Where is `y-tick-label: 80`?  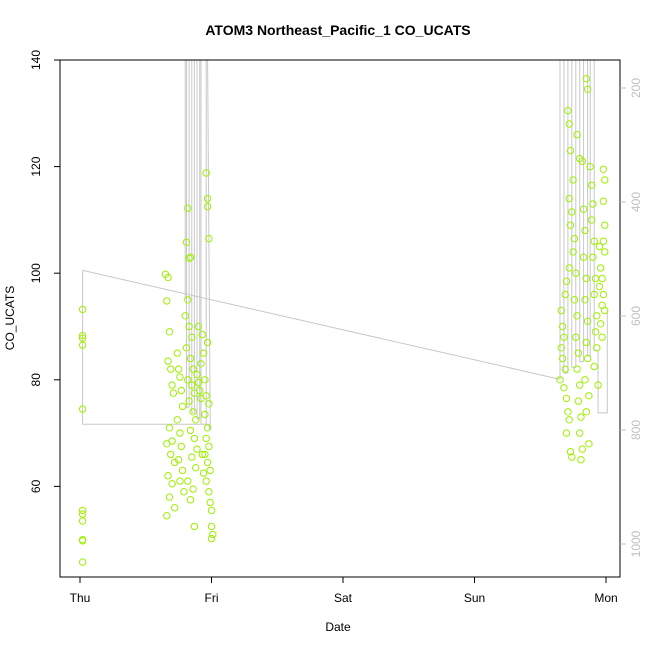 y-tick-label: 80 is located at coordinates (36, 380).